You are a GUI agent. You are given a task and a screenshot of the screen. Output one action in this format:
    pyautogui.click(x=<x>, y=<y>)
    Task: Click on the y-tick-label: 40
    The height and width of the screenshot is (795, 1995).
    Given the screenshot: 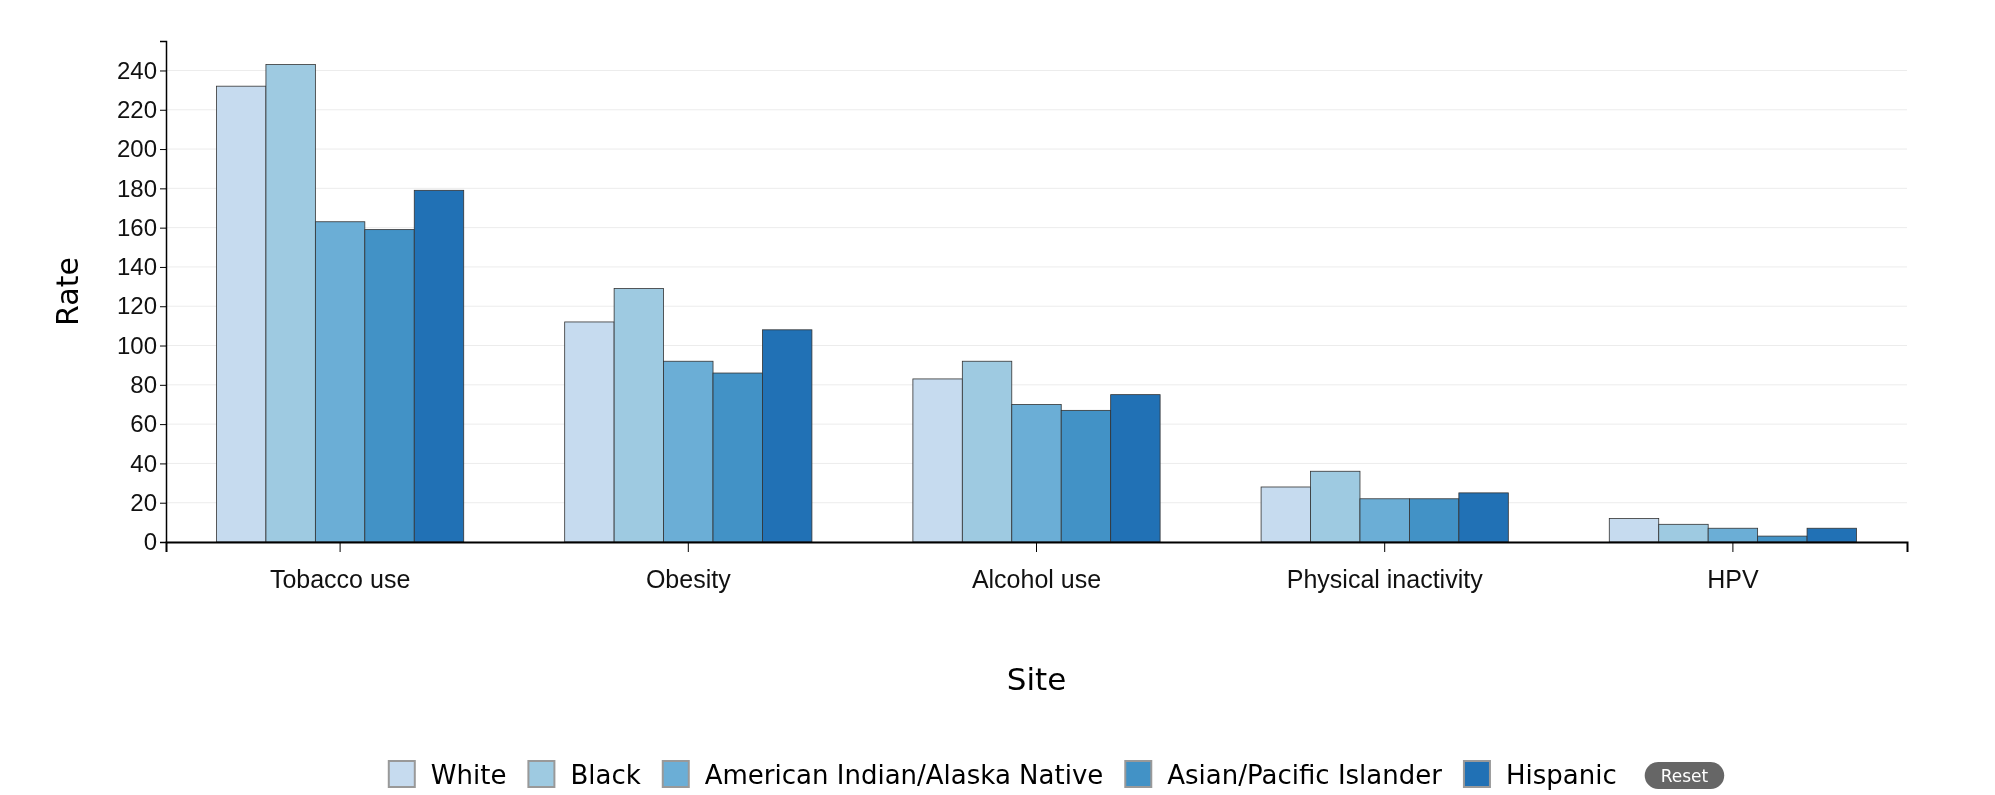 What is the action you would take?
    pyautogui.click(x=143, y=463)
    